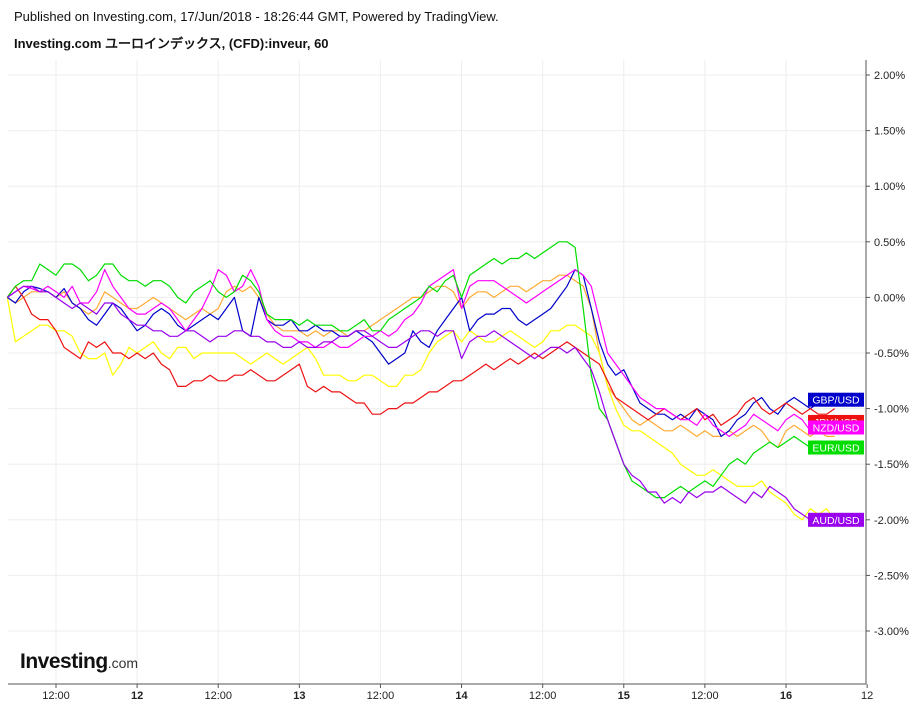 The width and height of the screenshot is (920, 708). Describe the element at coordinates (891, 632) in the screenshot. I see `y-tick-label: -3.00%` at that location.